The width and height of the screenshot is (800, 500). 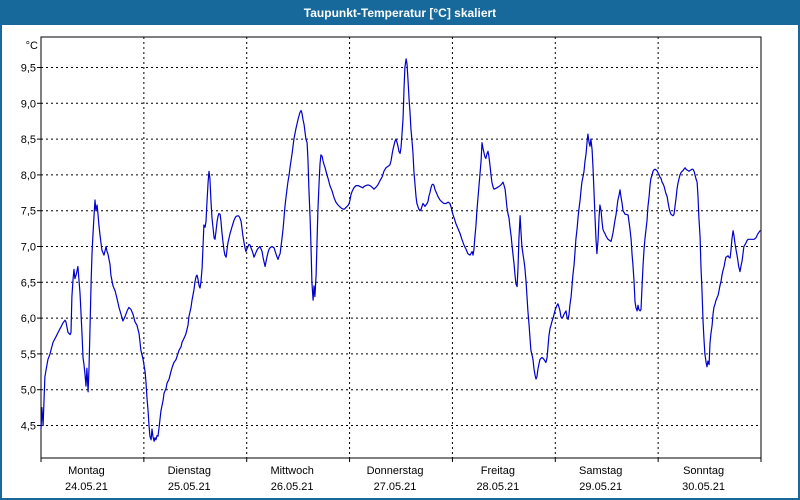 I want to click on title-bar, so click(x=400, y=12).